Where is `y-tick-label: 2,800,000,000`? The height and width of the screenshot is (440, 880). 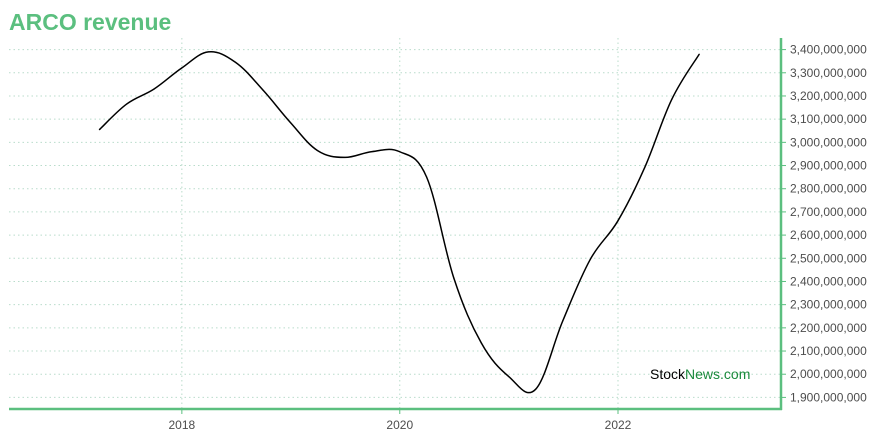
y-tick-label: 2,800,000,000 is located at coordinates (828, 189).